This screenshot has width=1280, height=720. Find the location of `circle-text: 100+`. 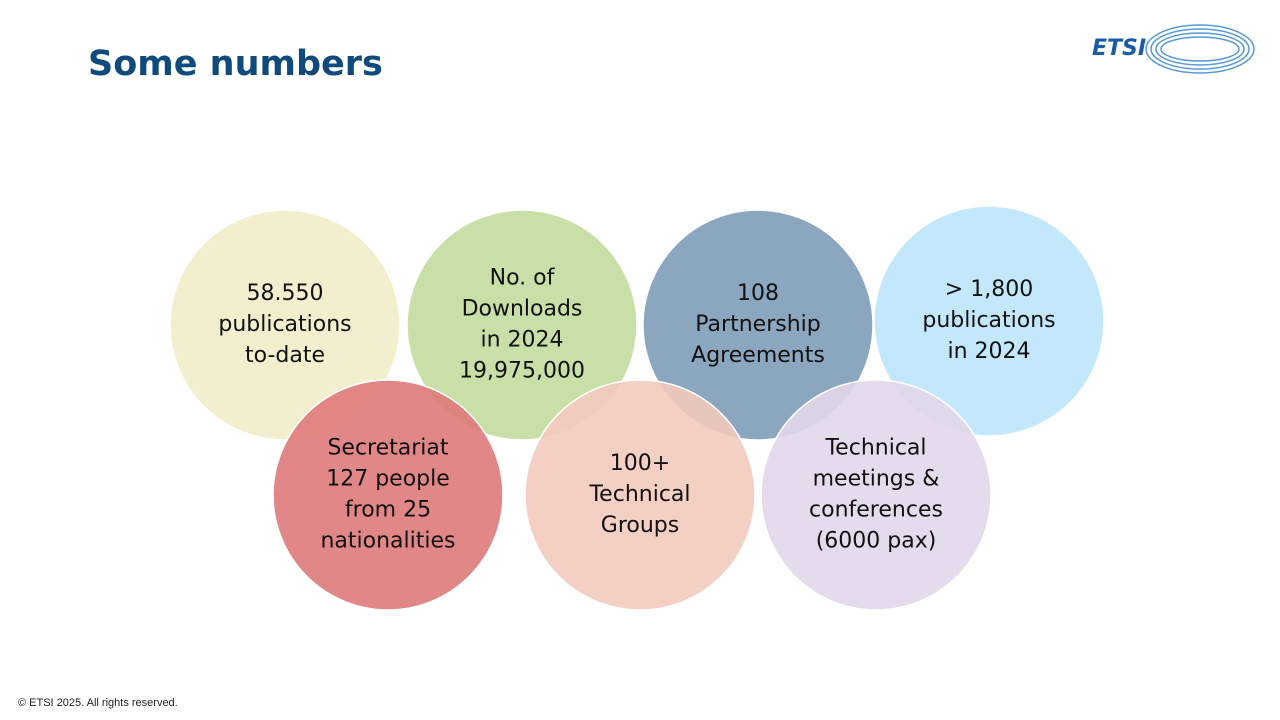

circle-text: 100+ is located at coordinates (640, 463).